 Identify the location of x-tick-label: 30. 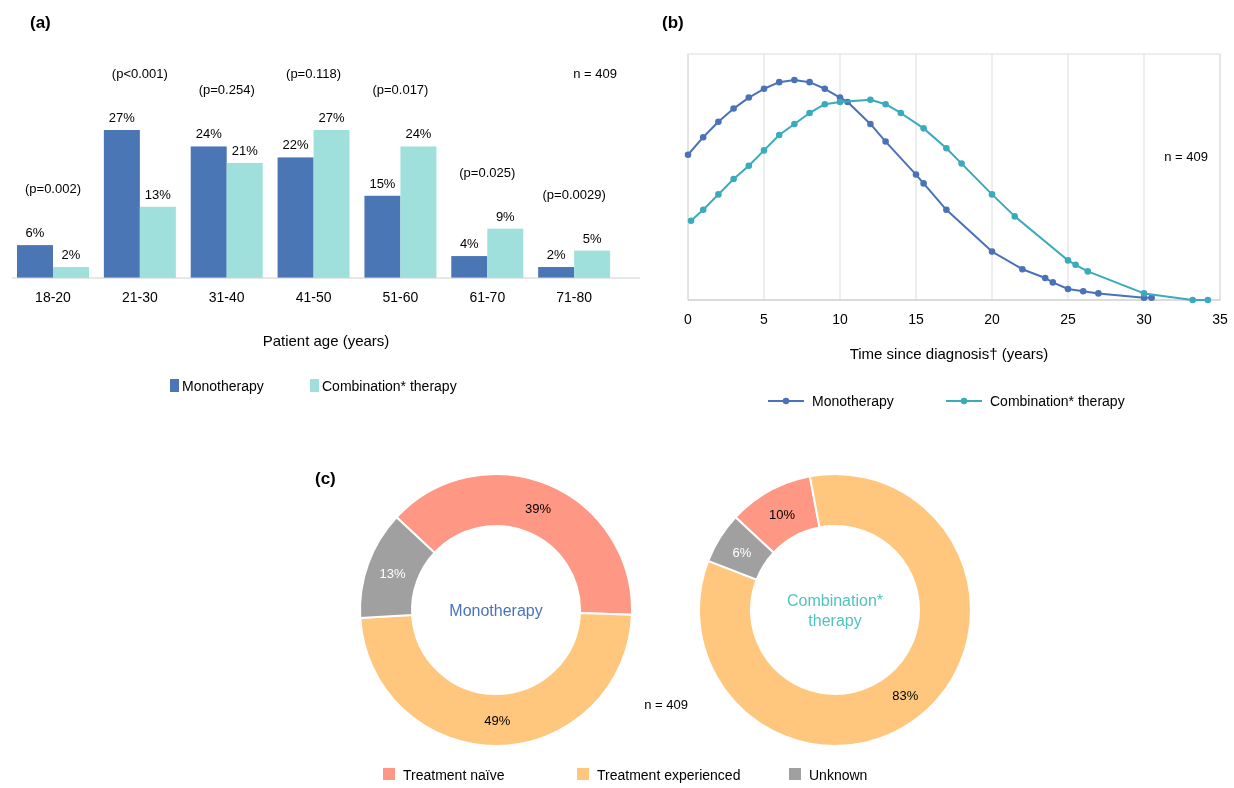
(1144, 319).